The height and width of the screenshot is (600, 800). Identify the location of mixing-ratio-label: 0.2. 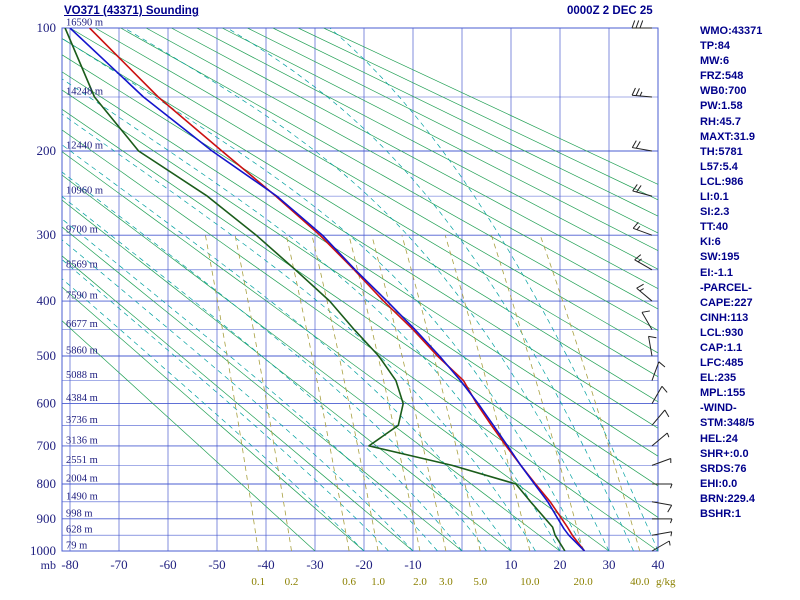
(292, 582).